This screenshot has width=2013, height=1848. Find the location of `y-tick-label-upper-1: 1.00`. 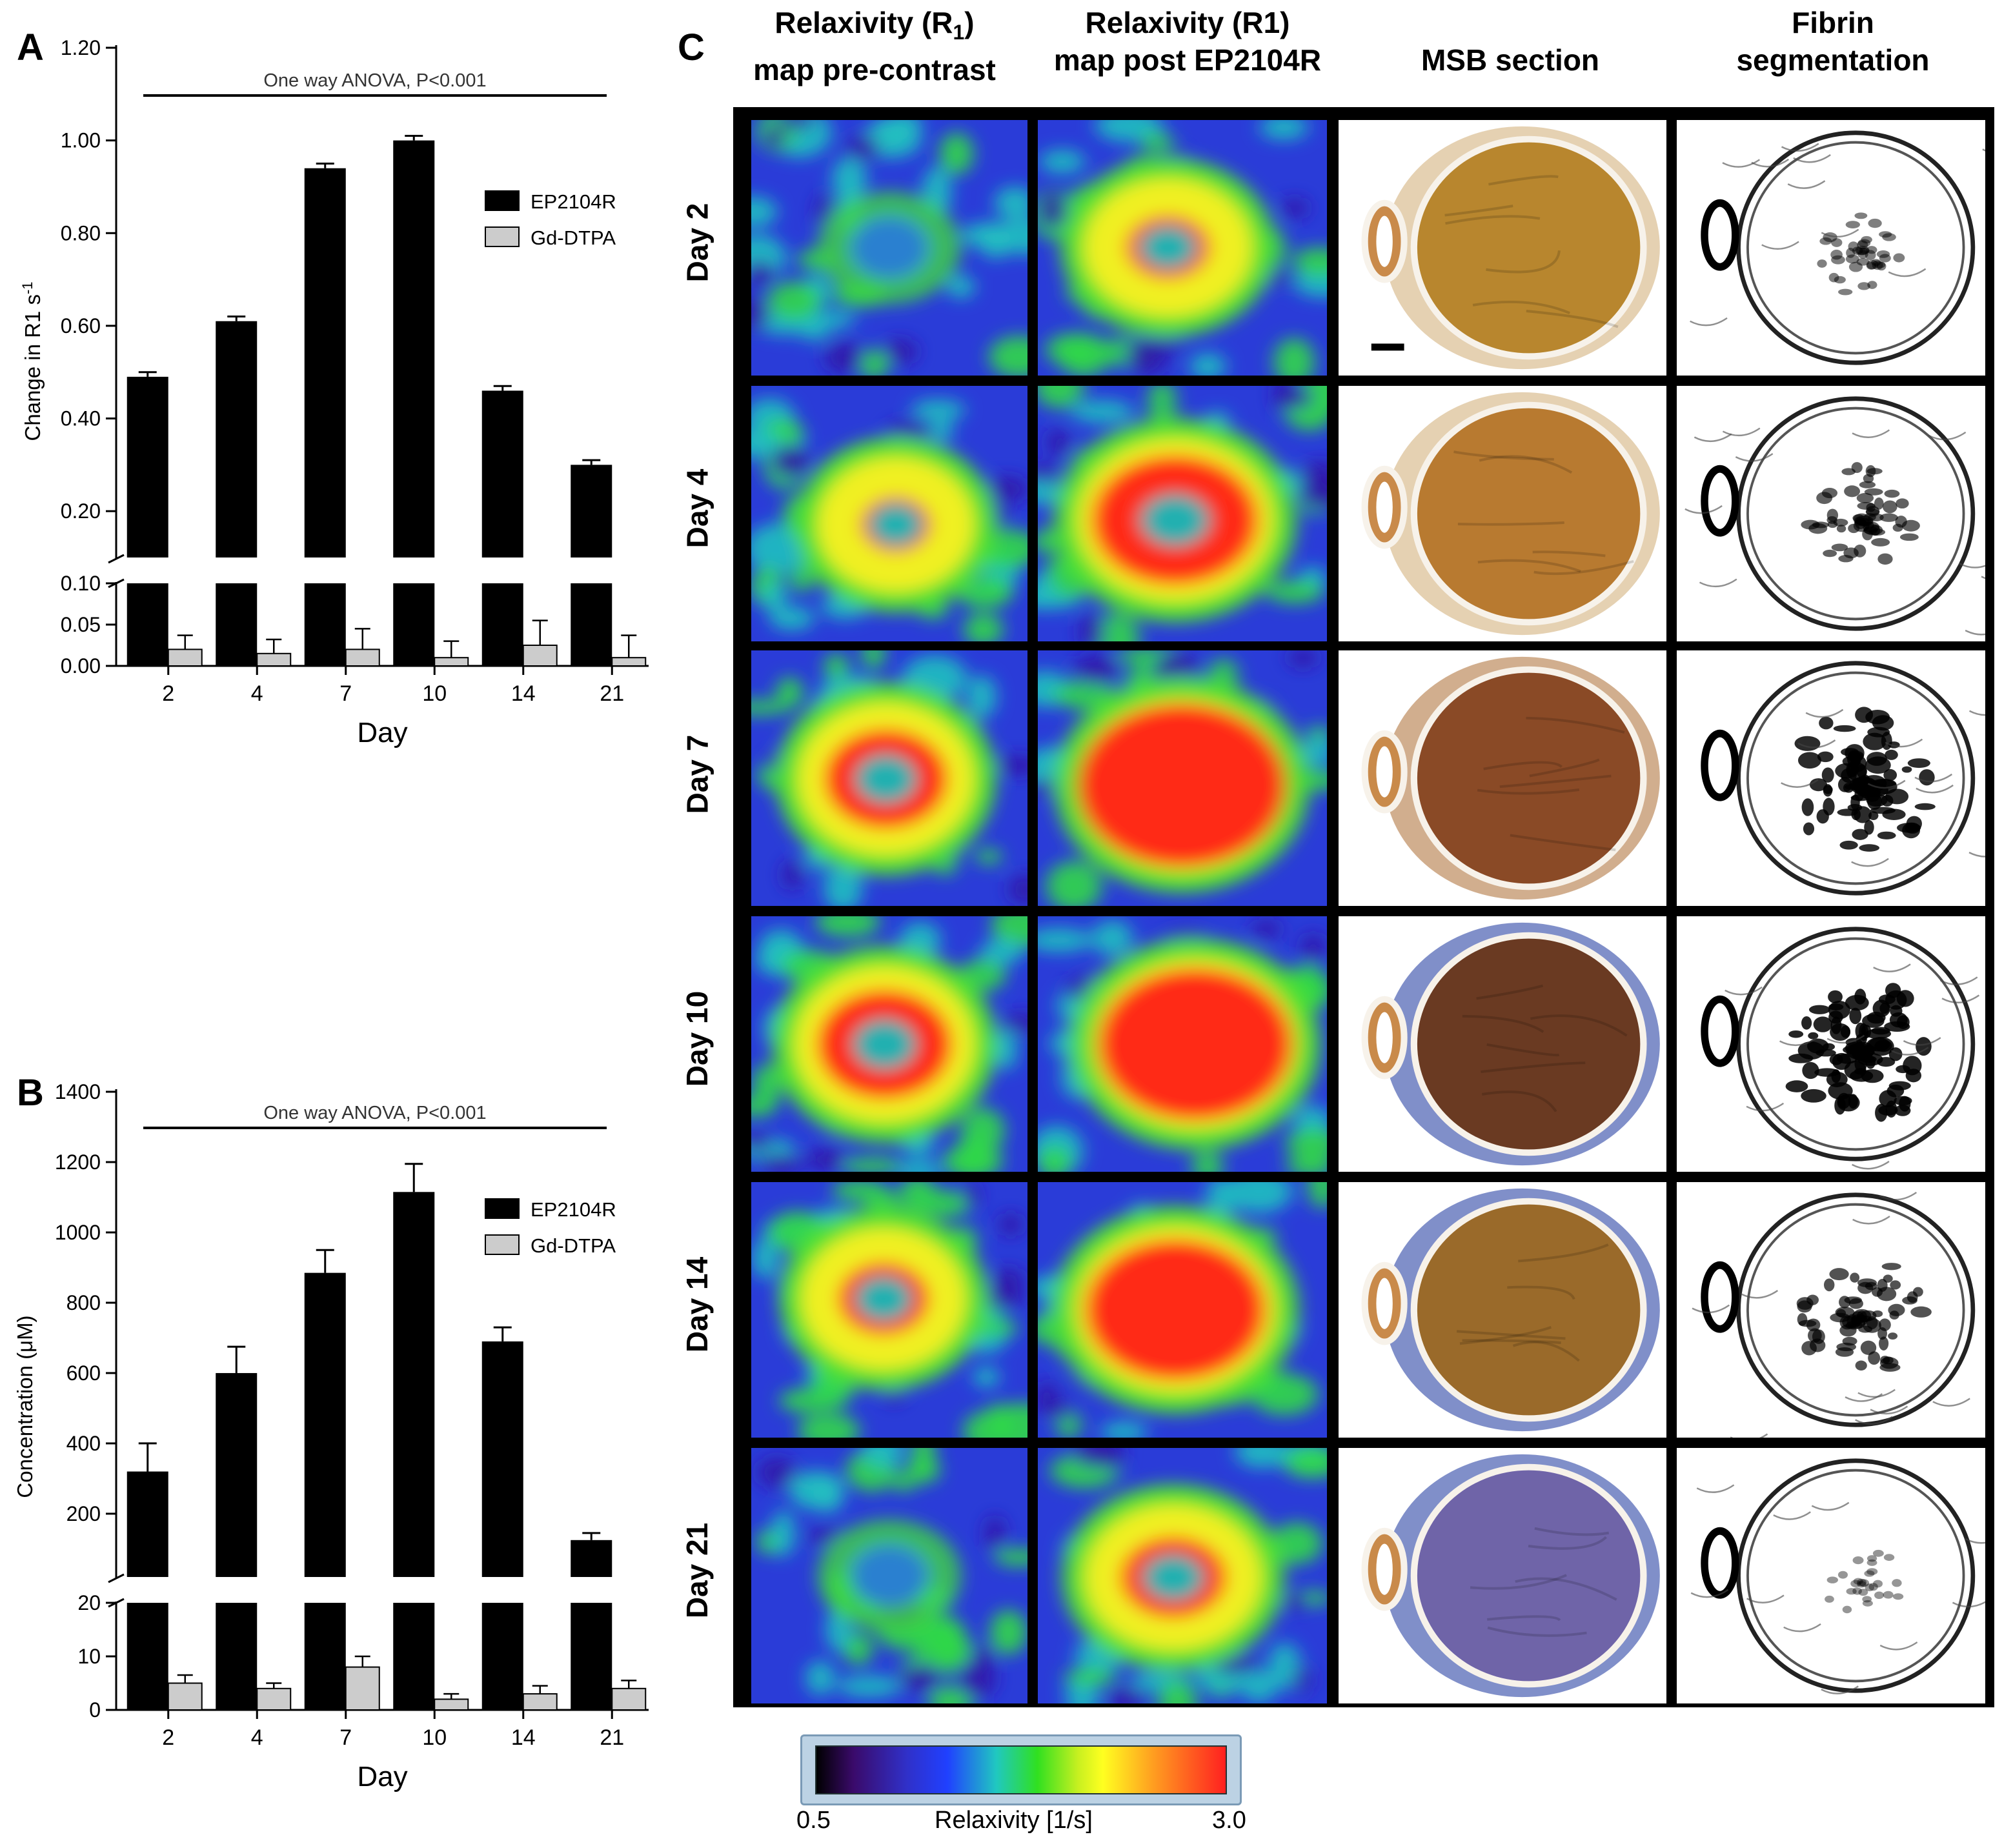

y-tick-label-upper-1: 1.00 is located at coordinates (81, 140).